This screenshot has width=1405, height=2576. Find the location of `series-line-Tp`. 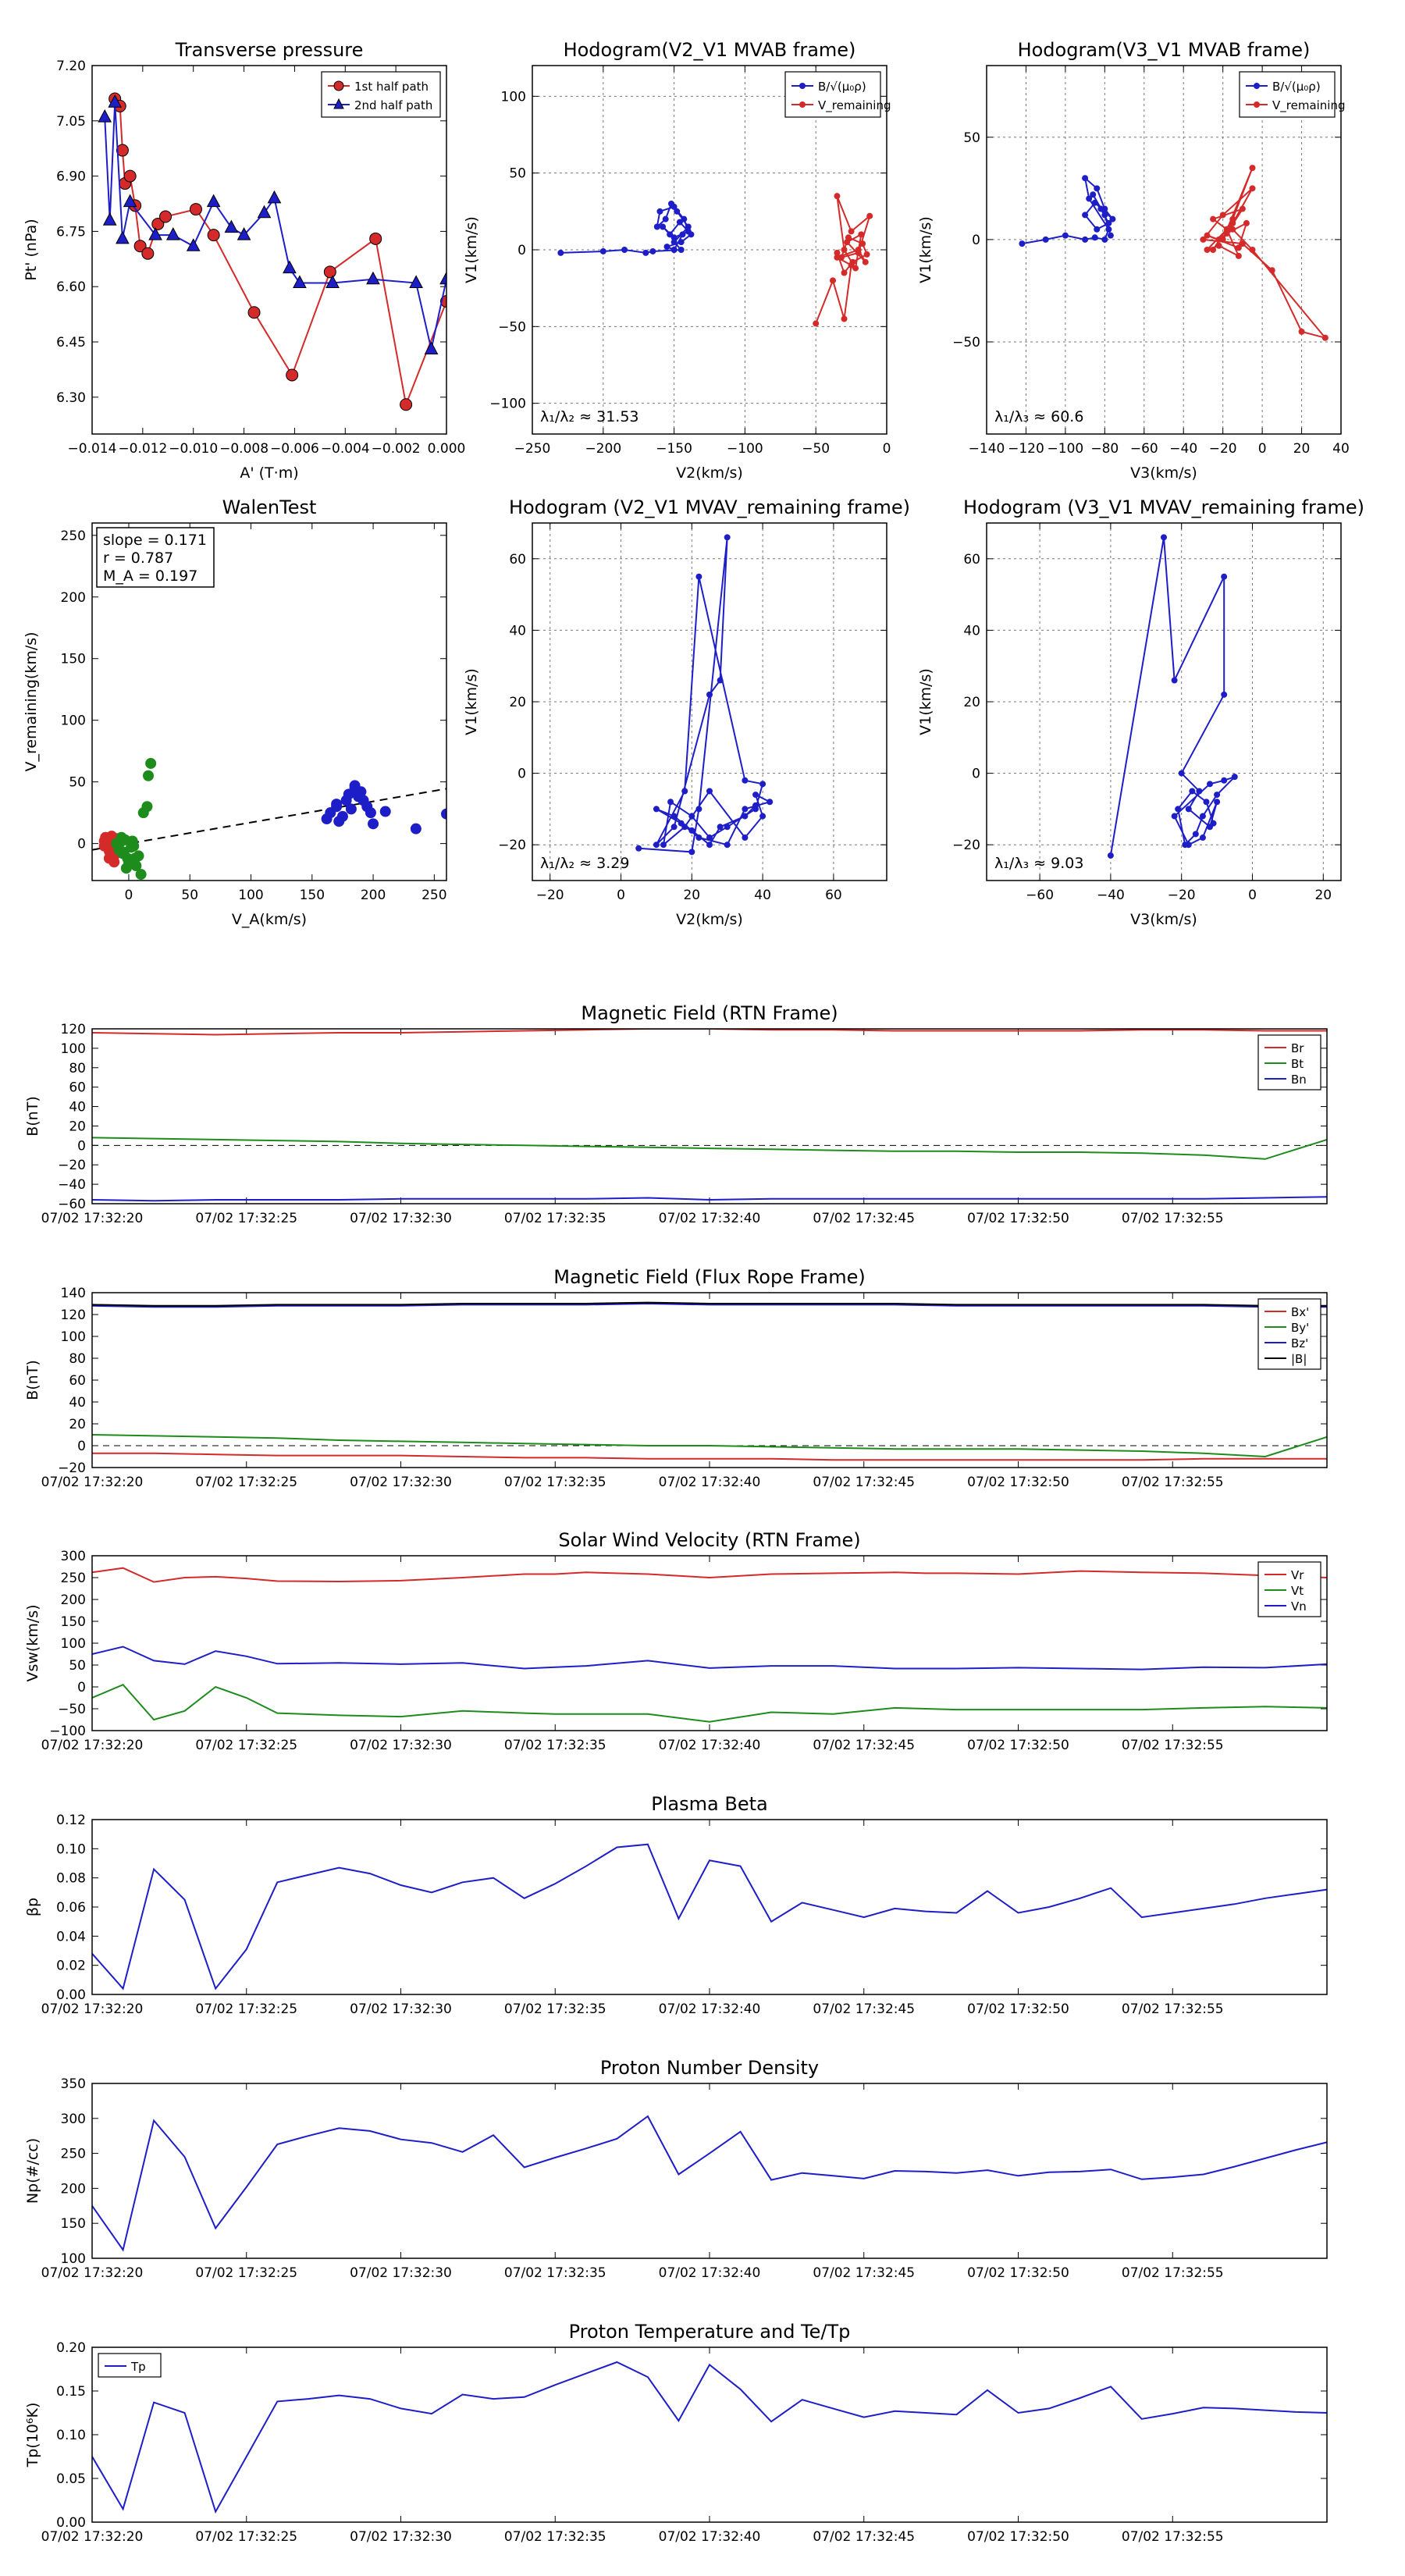

series-line-Tp is located at coordinates (710, 2437).